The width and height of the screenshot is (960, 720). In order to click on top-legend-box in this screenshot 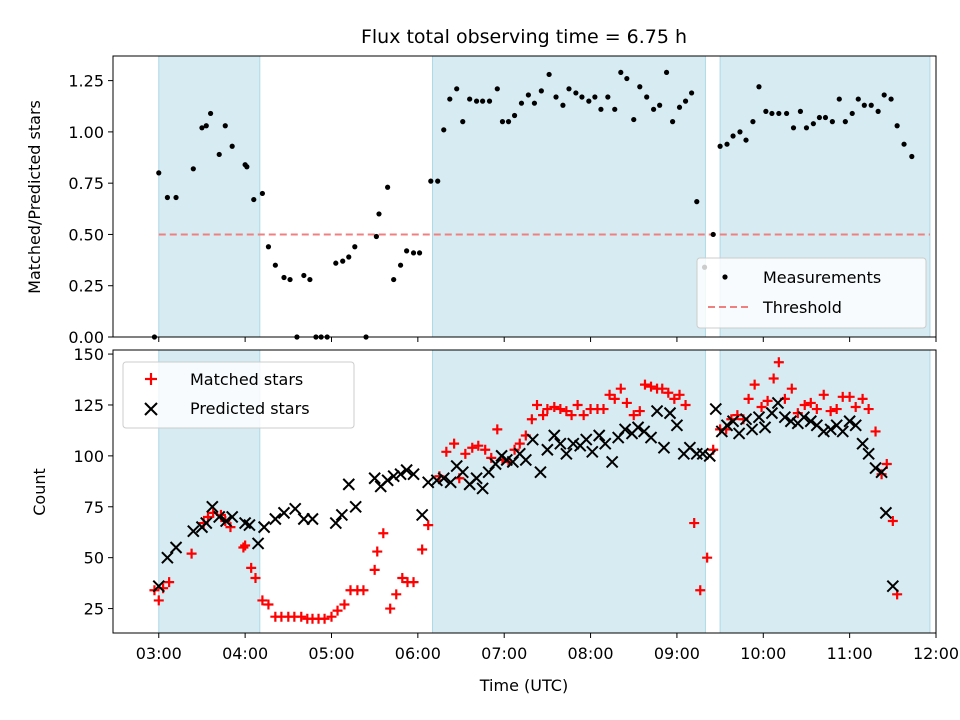, I will do `click(811, 293)`.